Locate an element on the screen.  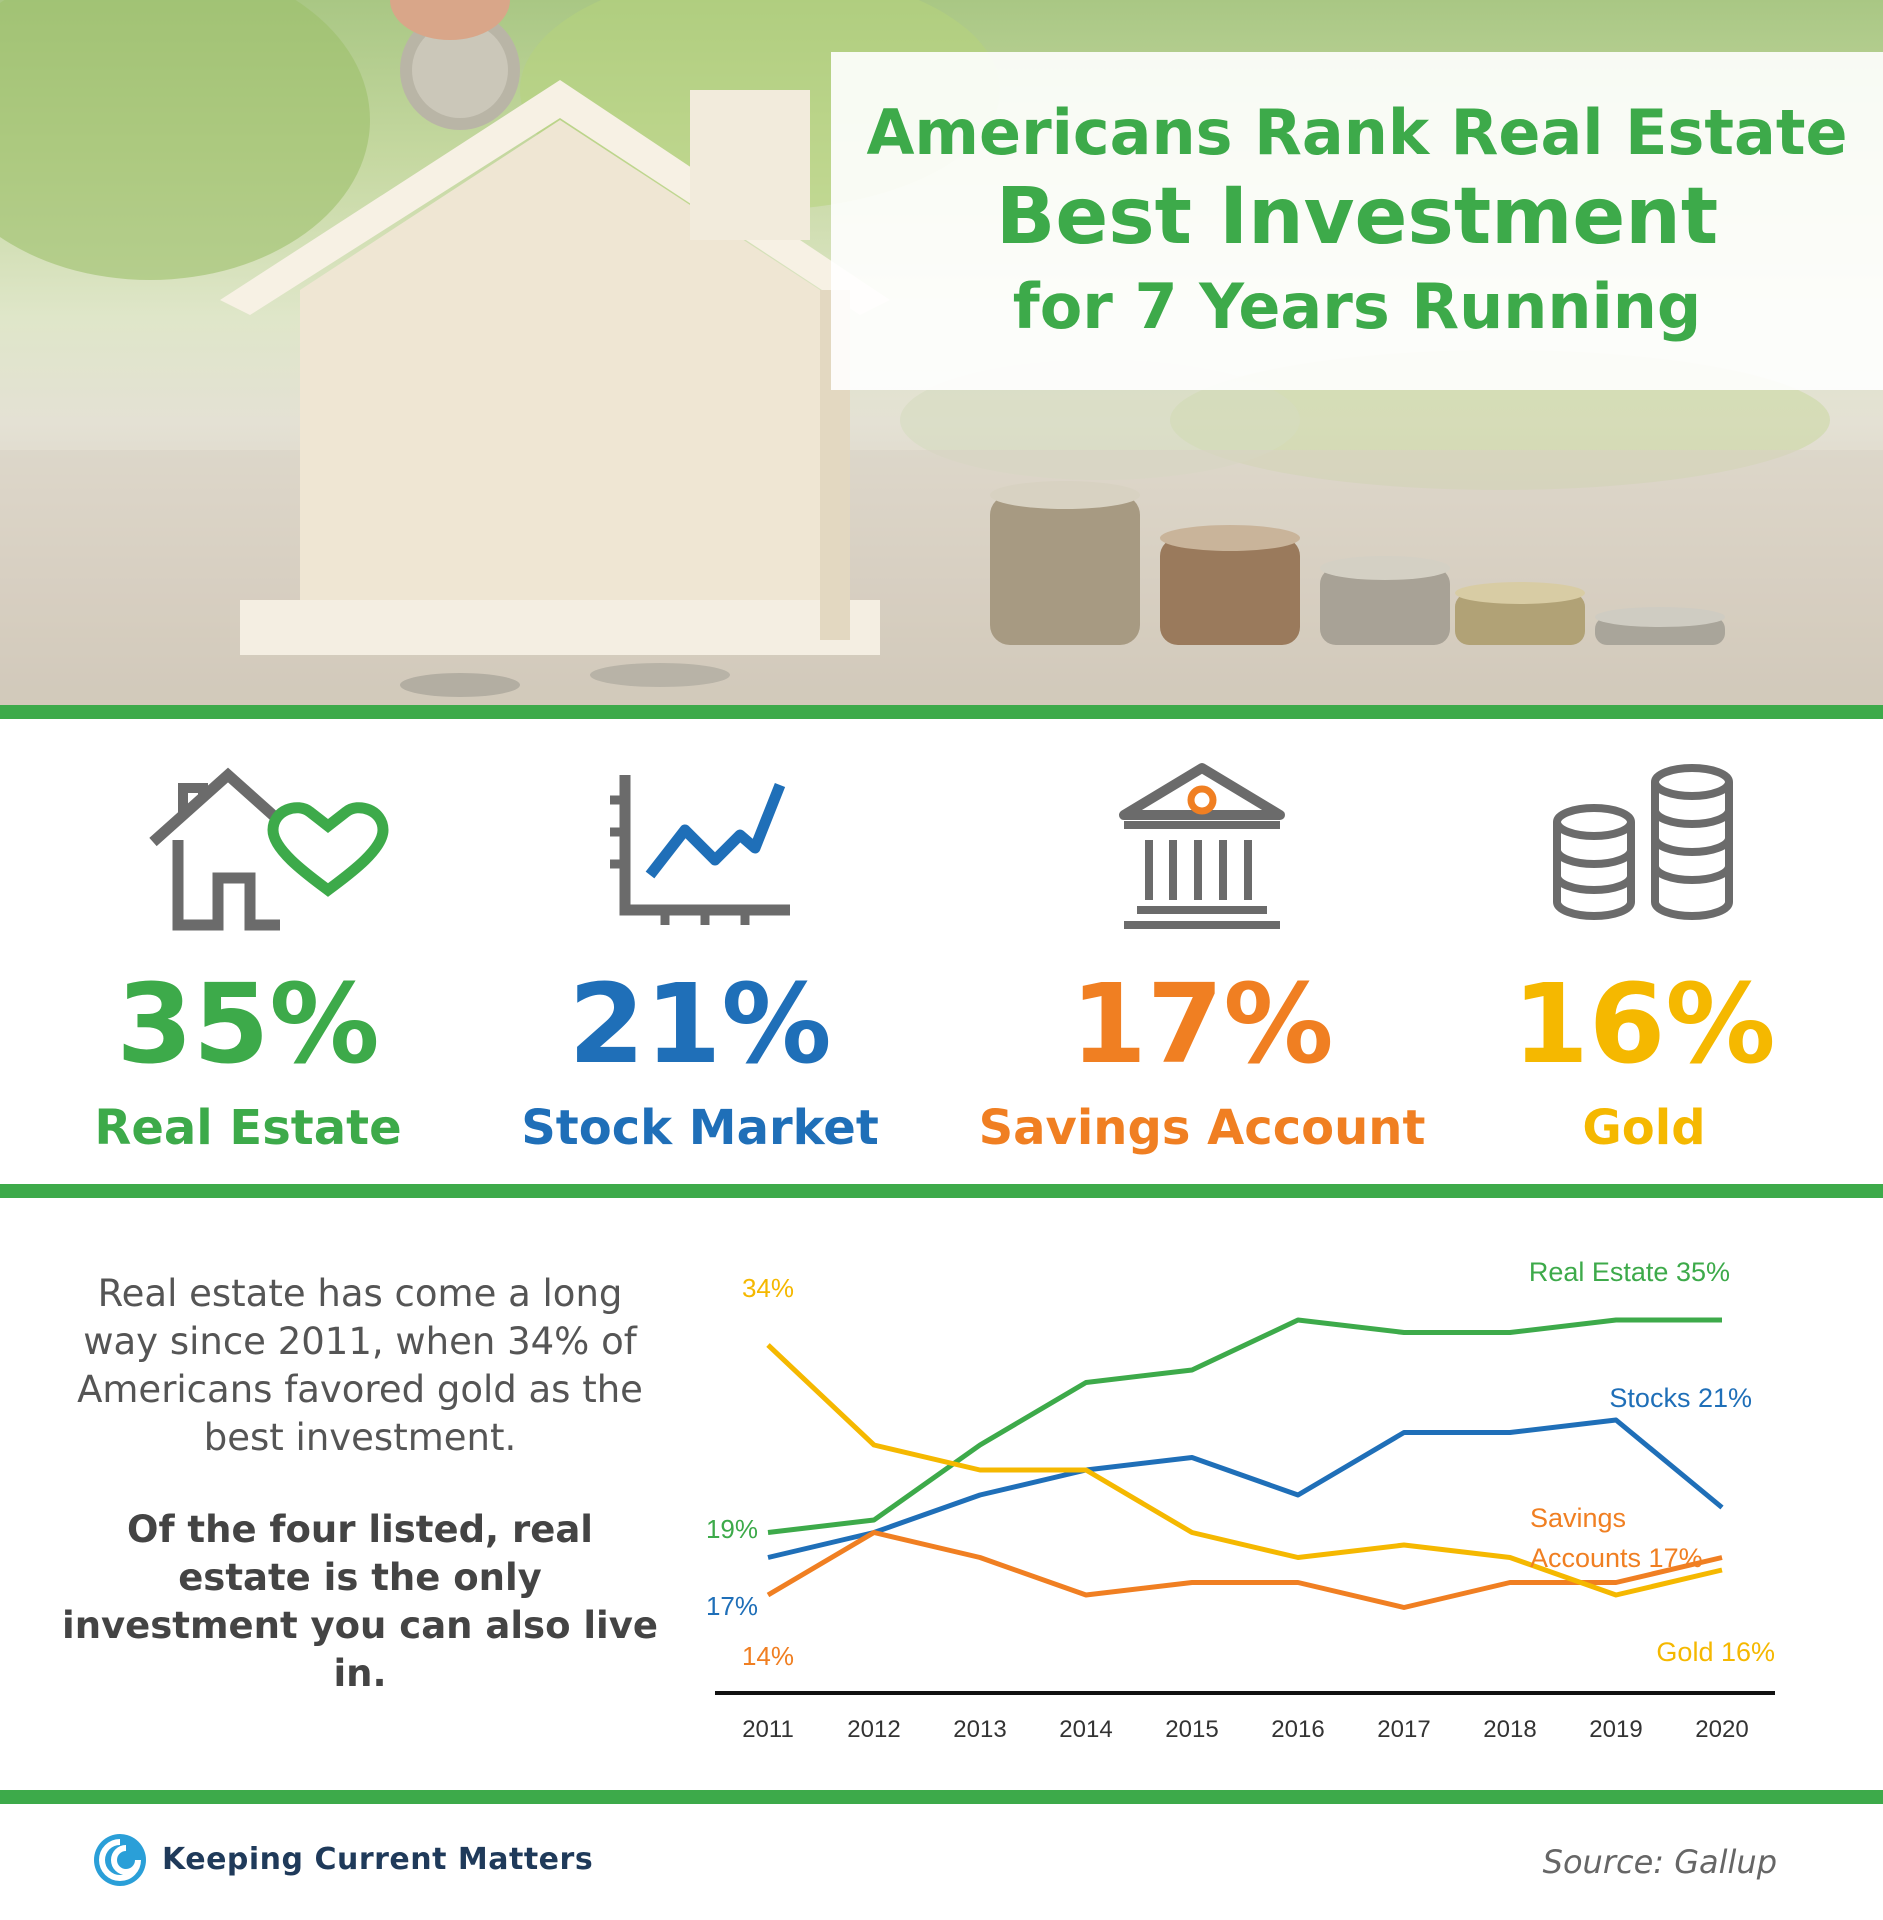
x-tick-label: 2018 is located at coordinates (1509, 1729).